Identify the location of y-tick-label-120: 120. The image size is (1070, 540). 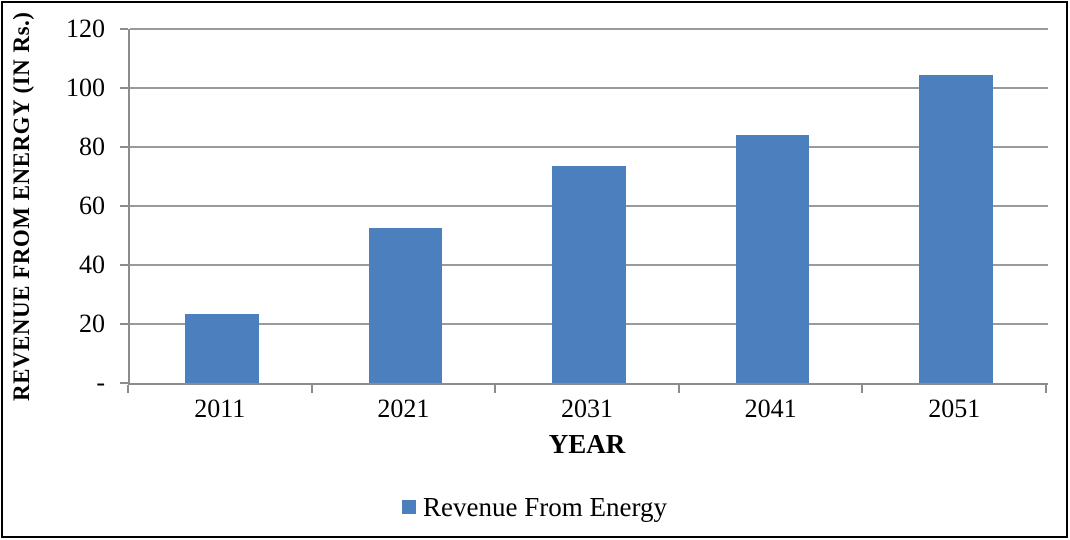
(85, 28).